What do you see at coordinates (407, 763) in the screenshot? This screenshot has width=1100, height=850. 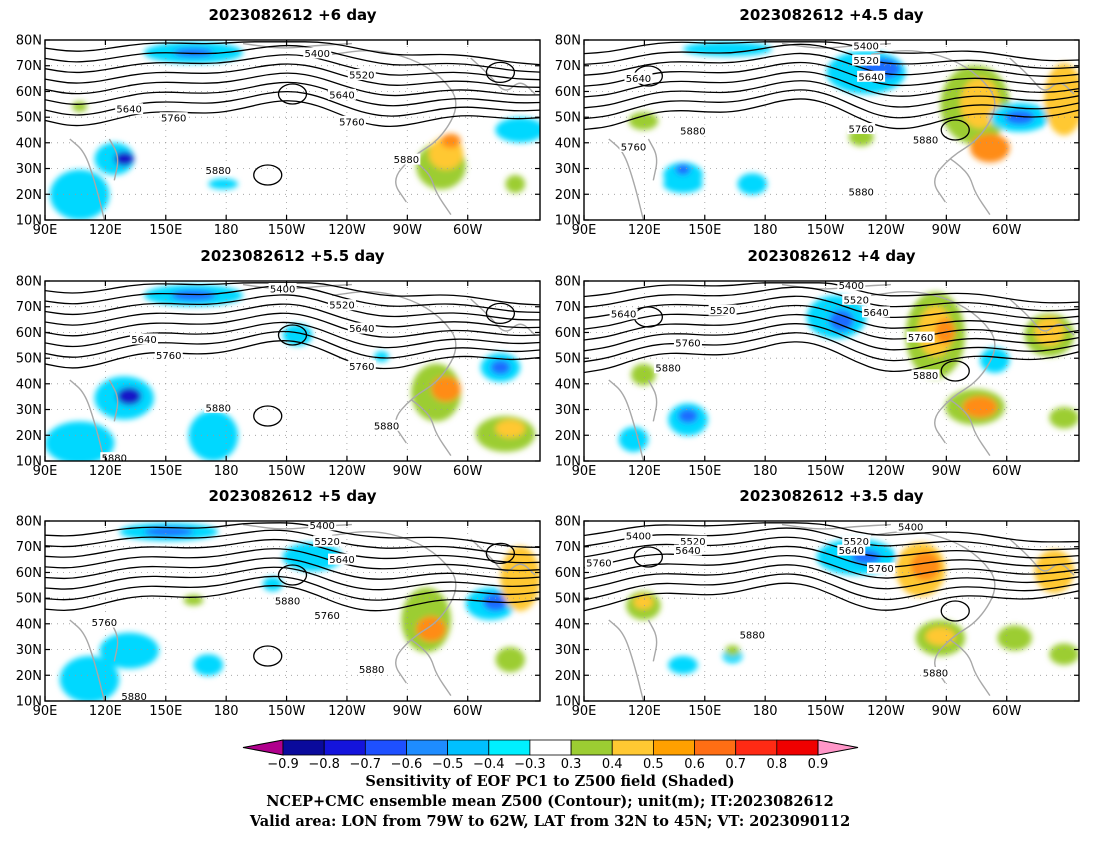 I see `colorbar-label: −0.6` at bounding box center [407, 763].